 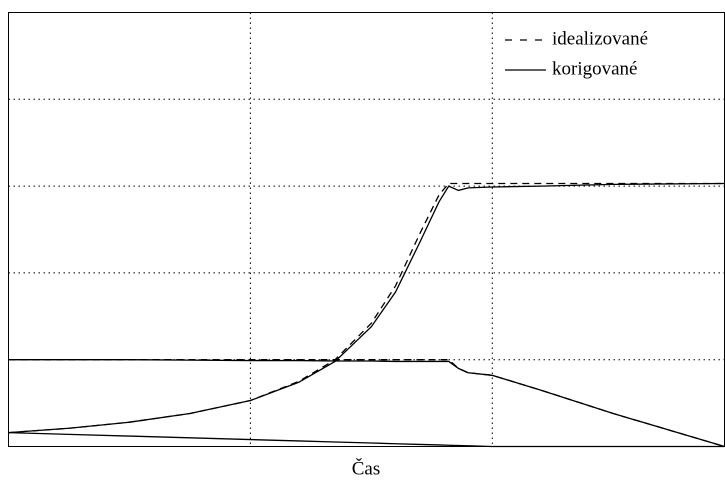 What do you see at coordinates (366, 468) in the screenshot?
I see `x-axis-label: Čas` at bounding box center [366, 468].